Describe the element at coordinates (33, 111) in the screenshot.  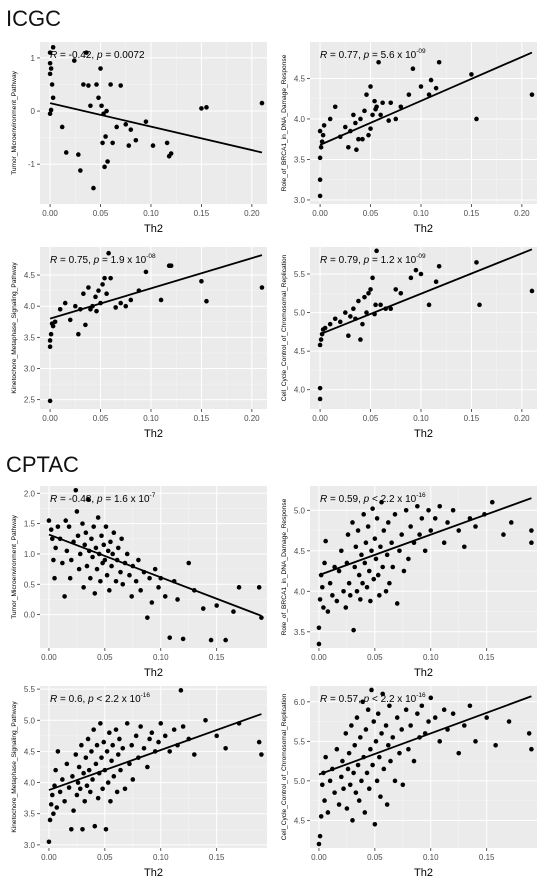
I see `y-tick-label: 0` at that location.